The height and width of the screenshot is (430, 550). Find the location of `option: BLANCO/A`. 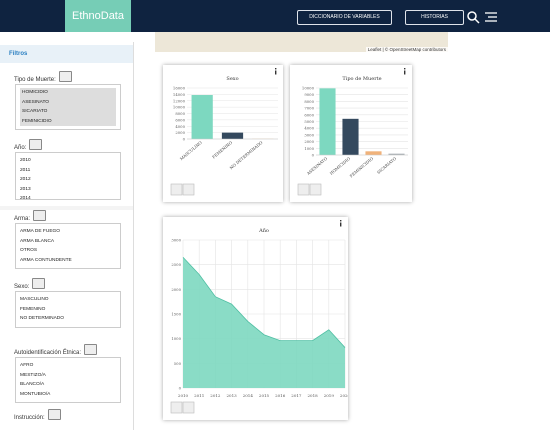

option: BLANCO/A is located at coordinates (32, 384).